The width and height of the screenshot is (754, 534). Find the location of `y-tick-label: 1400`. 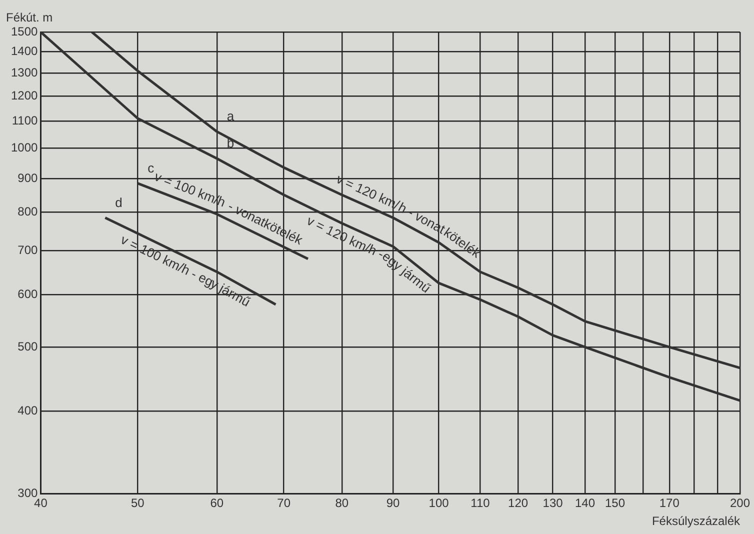

y-tick-label: 1400 is located at coordinates (24, 51).